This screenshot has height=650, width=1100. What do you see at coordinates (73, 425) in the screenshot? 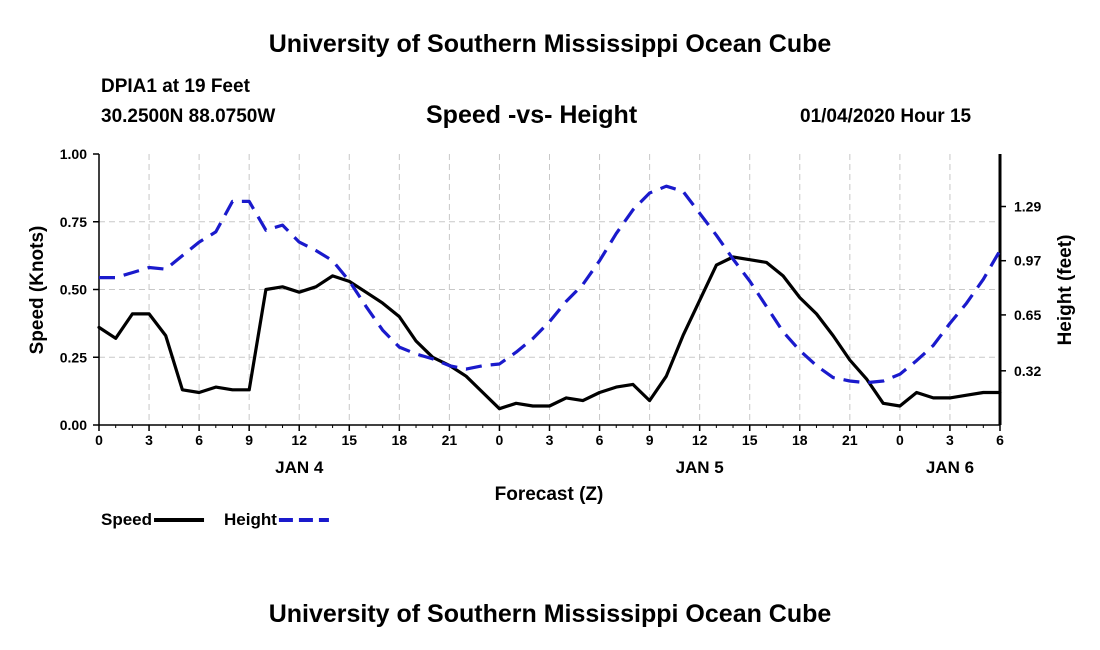
I see `y-tick-label: 0.00` at bounding box center [73, 425].